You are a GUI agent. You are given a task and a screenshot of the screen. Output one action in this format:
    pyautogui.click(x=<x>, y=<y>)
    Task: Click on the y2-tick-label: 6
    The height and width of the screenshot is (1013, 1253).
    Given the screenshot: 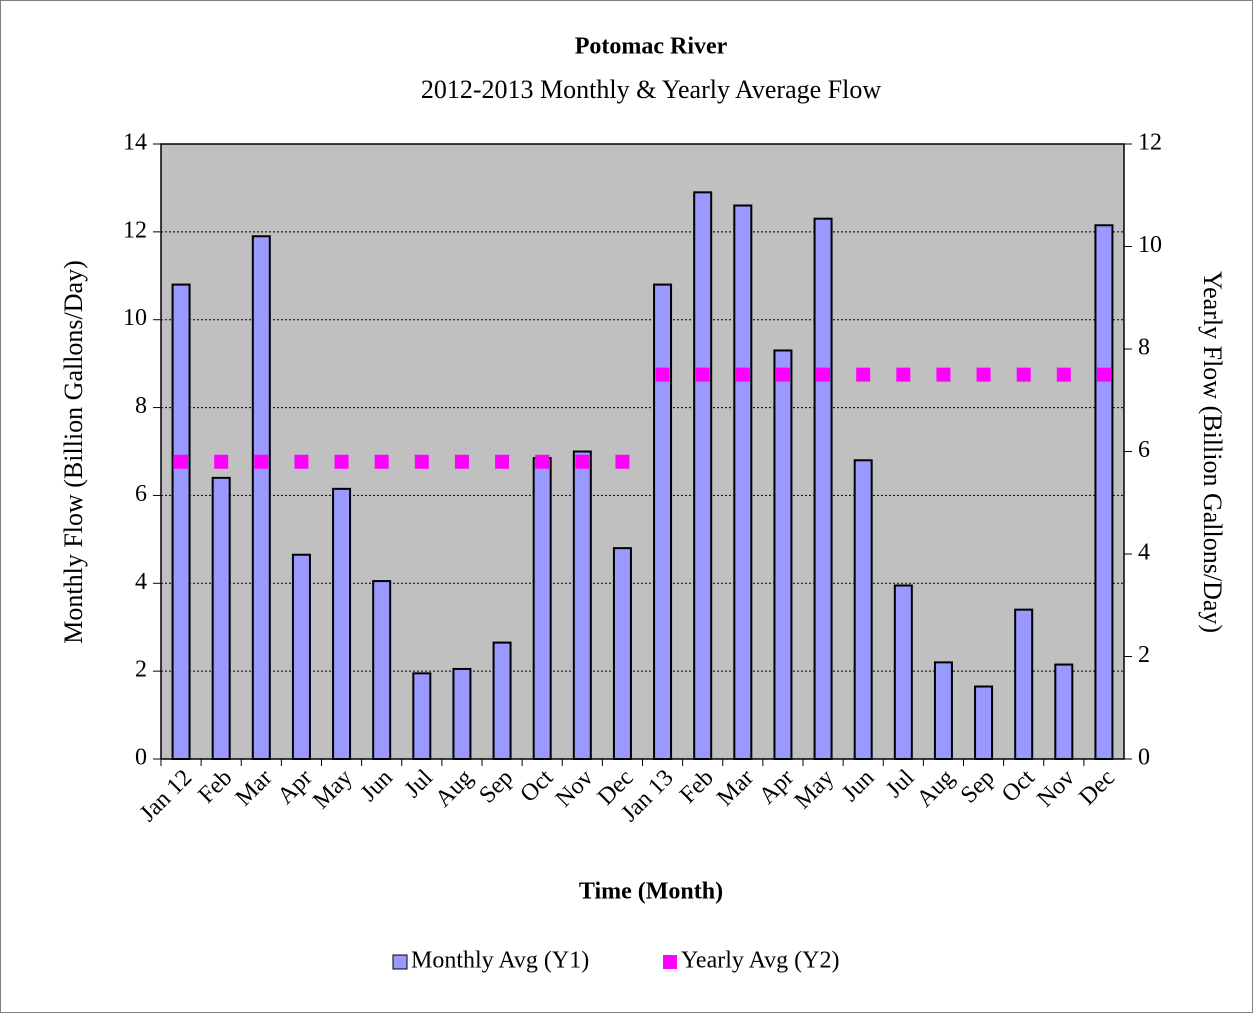 What is the action you would take?
    pyautogui.click(x=1144, y=450)
    